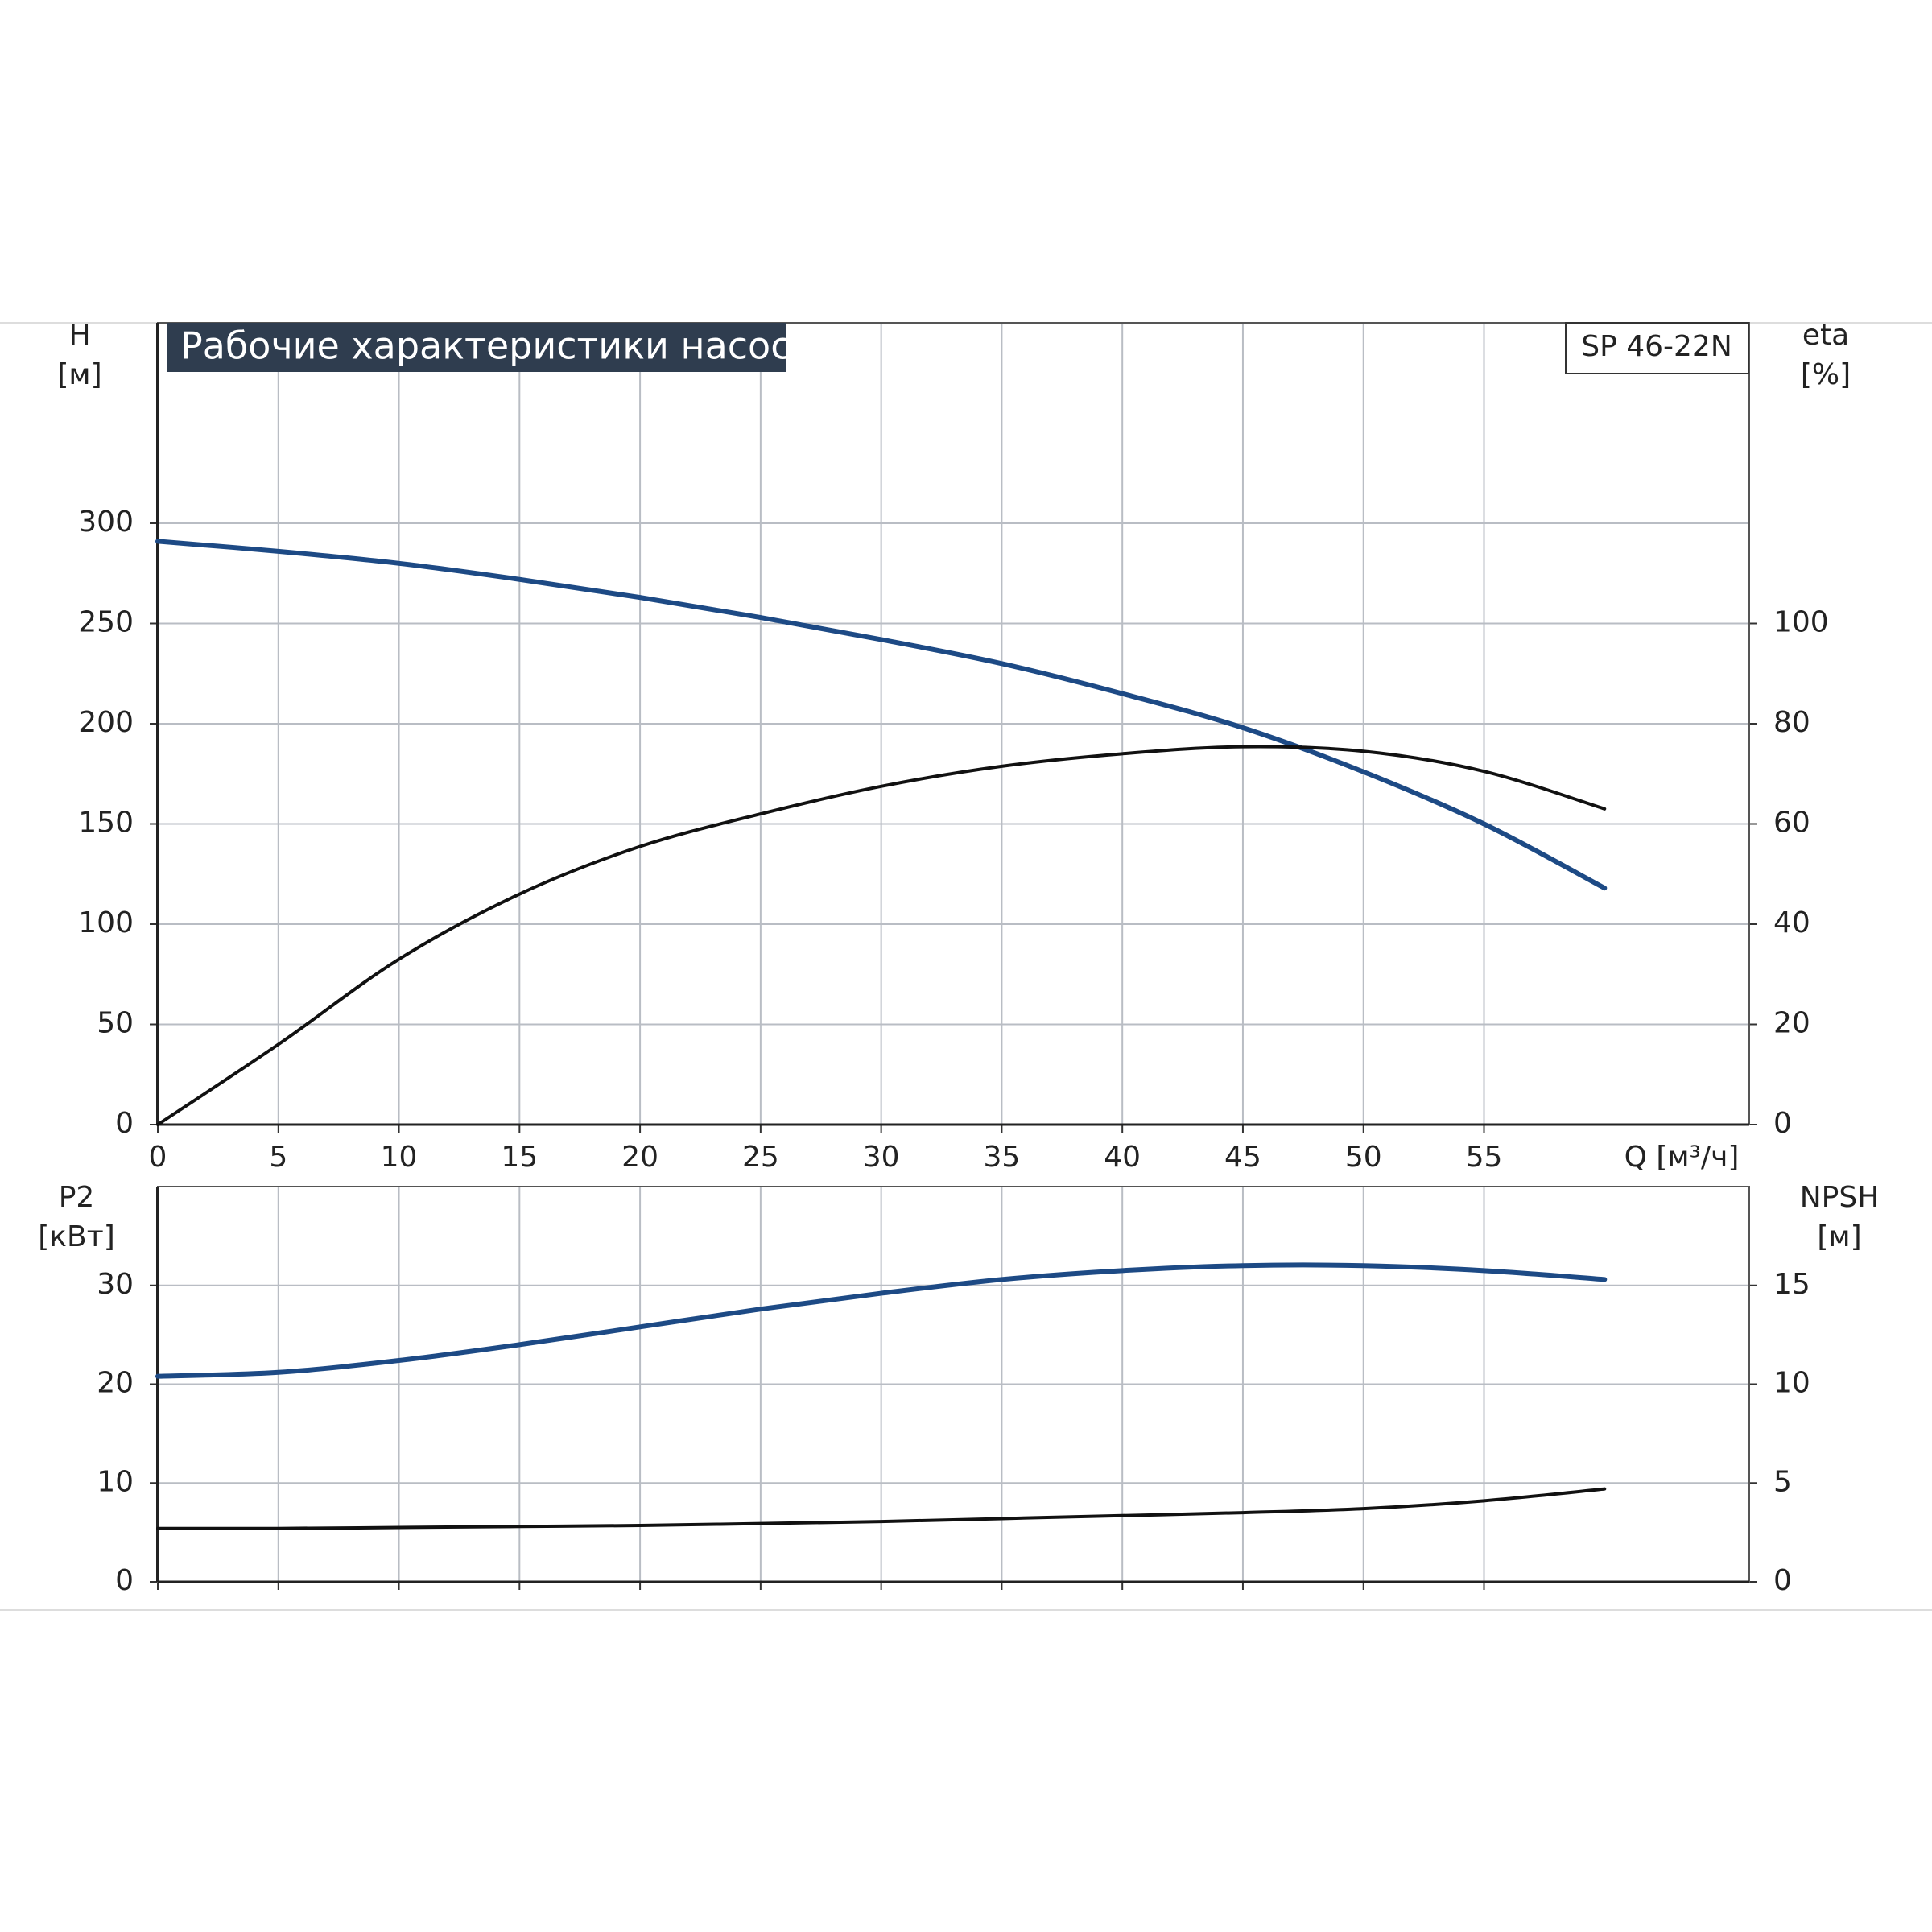 Image resolution: width=1932 pixels, height=1932 pixels. What do you see at coordinates (497, 346) in the screenshot?
I see `chart-title: Рабочие характеристики насоса` at bounding box center [497, 346].